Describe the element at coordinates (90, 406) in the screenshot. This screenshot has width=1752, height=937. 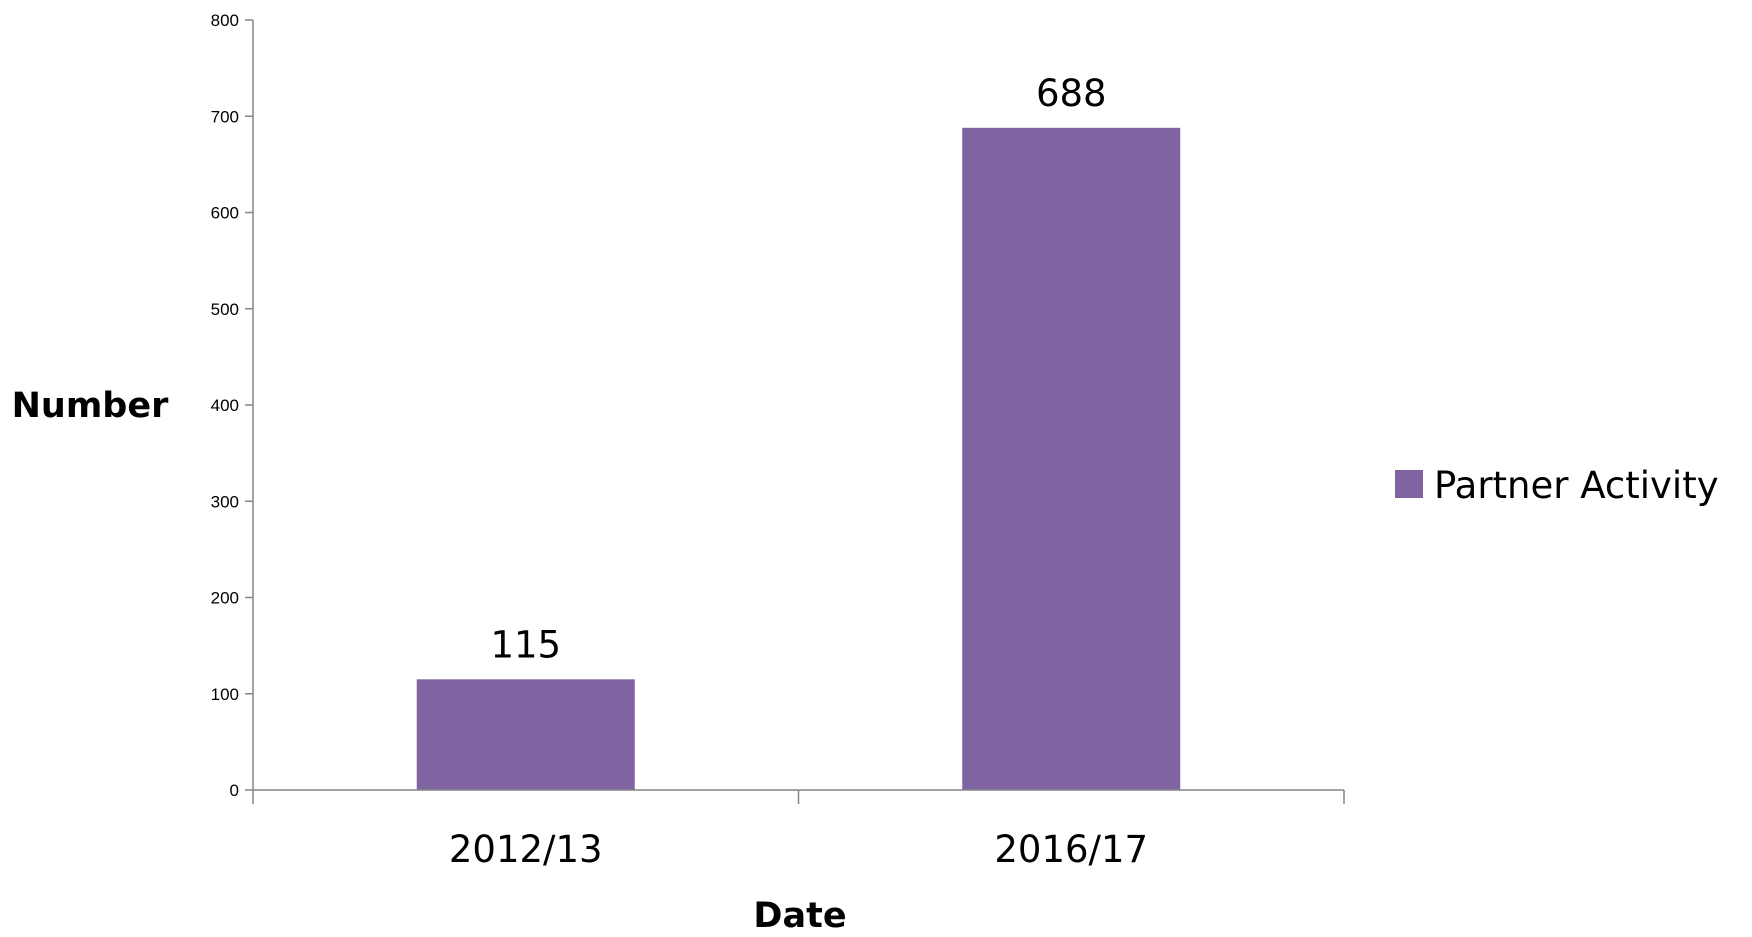
I see `y-axis-title: Number` at that location.